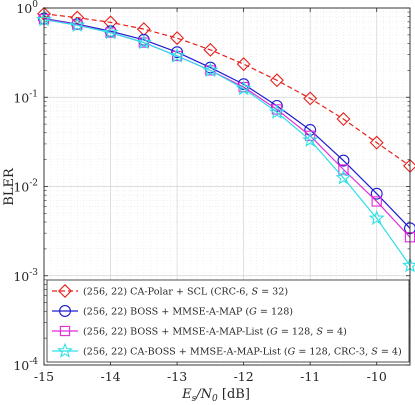  Describe the element at coordinates (377, 376) in the screenshot. I see `x-tick-label: -10` at that location.